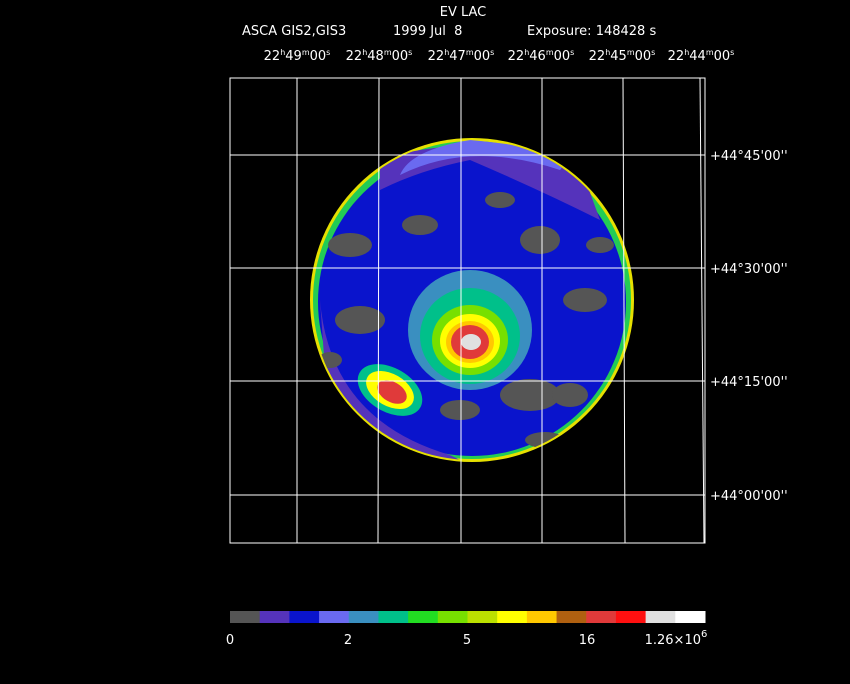  What do you see at coordinates (467, 640) in the screenshot?
I see `colorbar-label: 5` at bounding box center [467, 640].